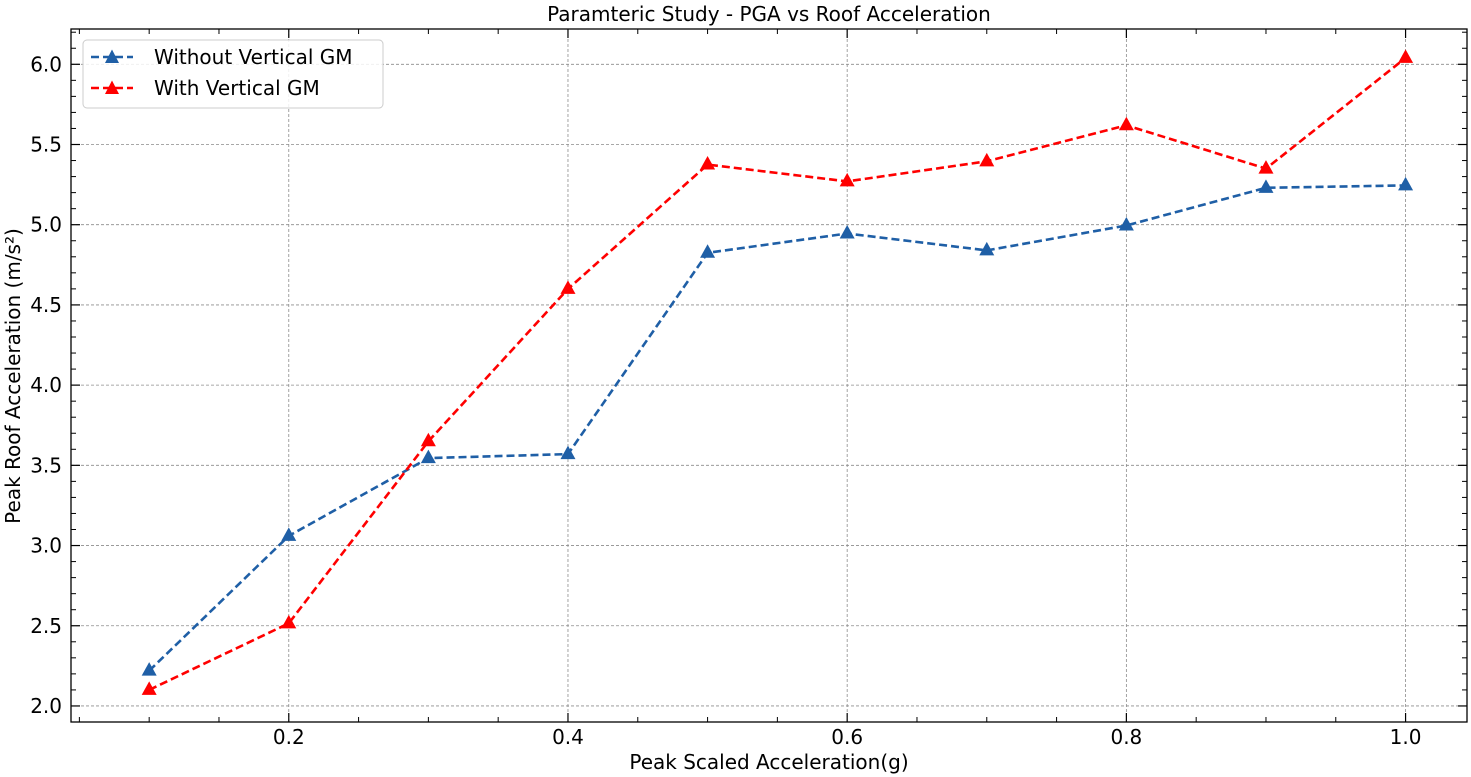 The height and width of the screenshot is (777, 1471). What do you see at coordinates (46, 706) in the screenshot?
I see `y-tick-label-0: 2.0` at bounding box center [46, 706].